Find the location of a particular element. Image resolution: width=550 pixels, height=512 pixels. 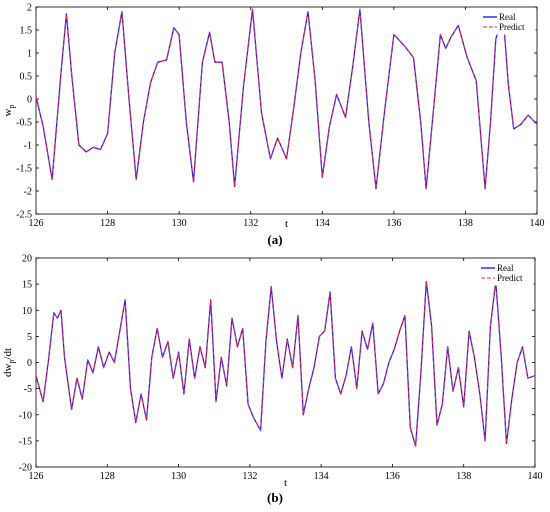

y-tick-label: -1.5 is located at coordinates (24, 169).